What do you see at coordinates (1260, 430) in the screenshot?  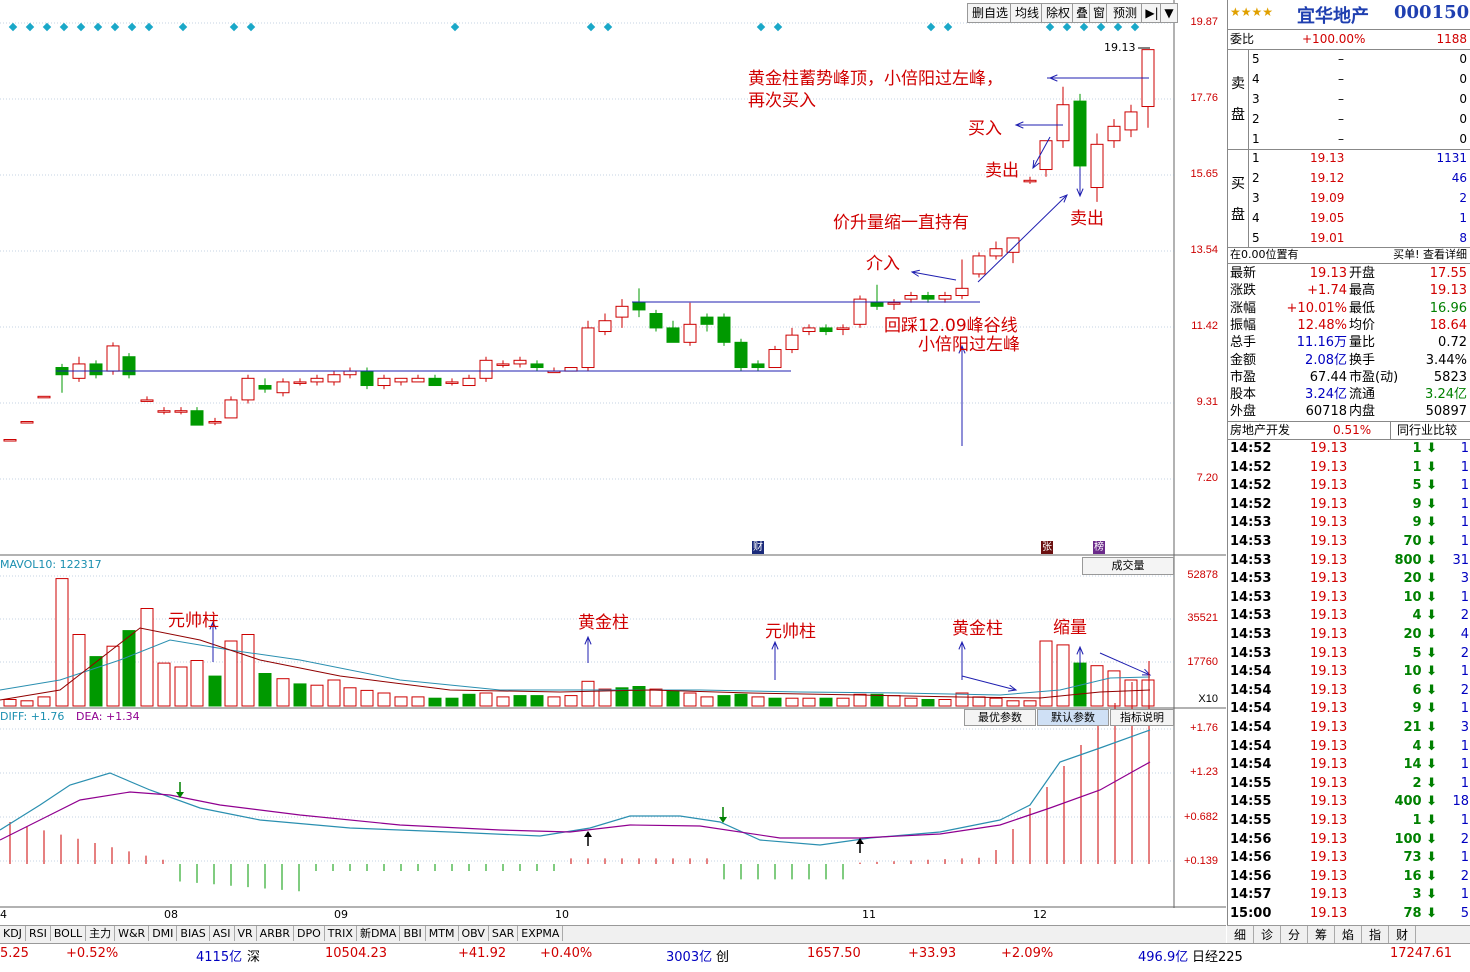 I see `sector-name: 房地产开发` at bounding box center [1260, 430].